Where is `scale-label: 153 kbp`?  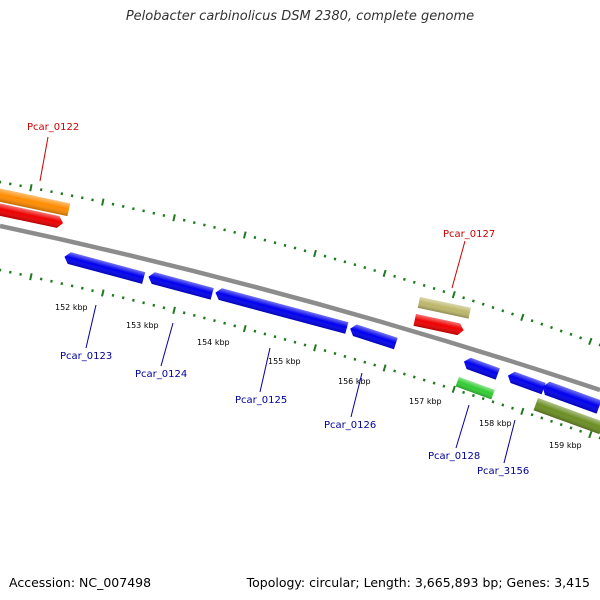
scale-label: 153 kbp is located at coordinates (142, 325).